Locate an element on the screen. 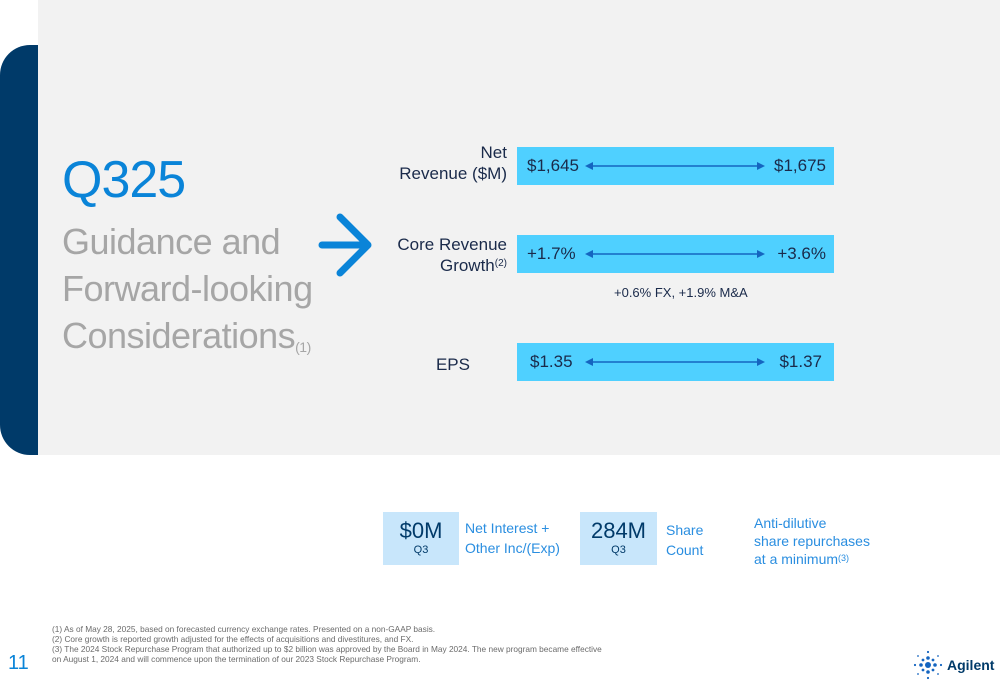  subtitle-line-1: Guidance and is located at coordinates (171, 241).